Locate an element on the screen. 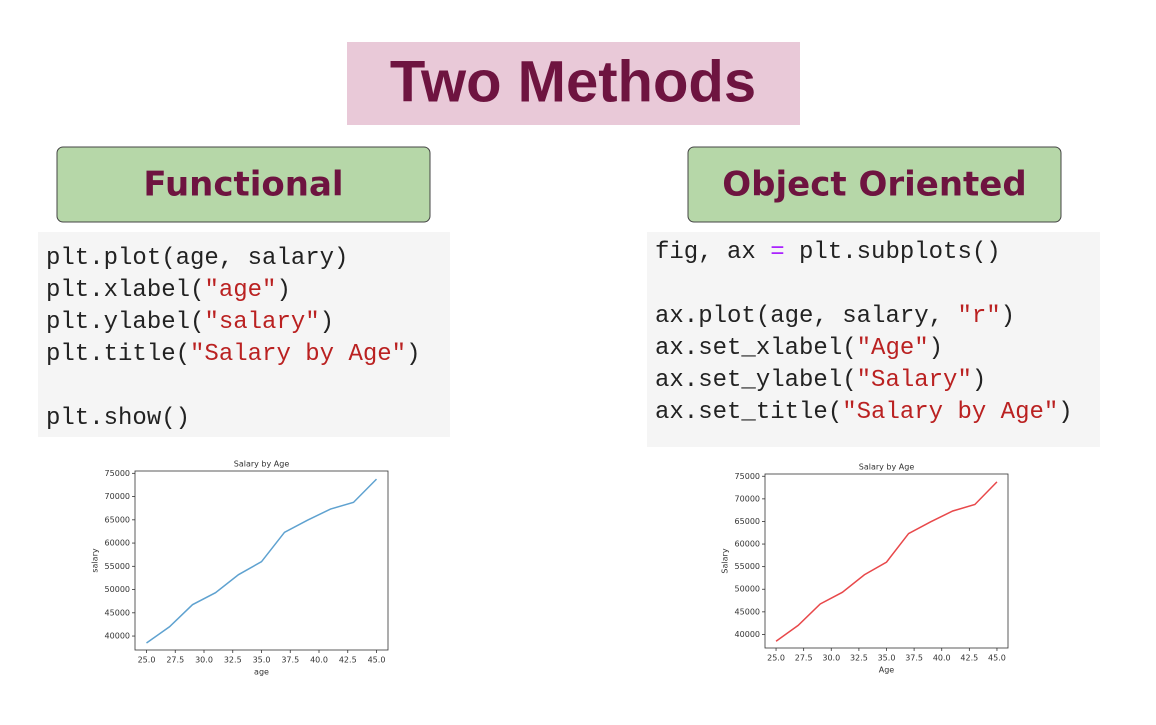  code-line: plt.ylabel("salary") is located at coordinates (190, 322).